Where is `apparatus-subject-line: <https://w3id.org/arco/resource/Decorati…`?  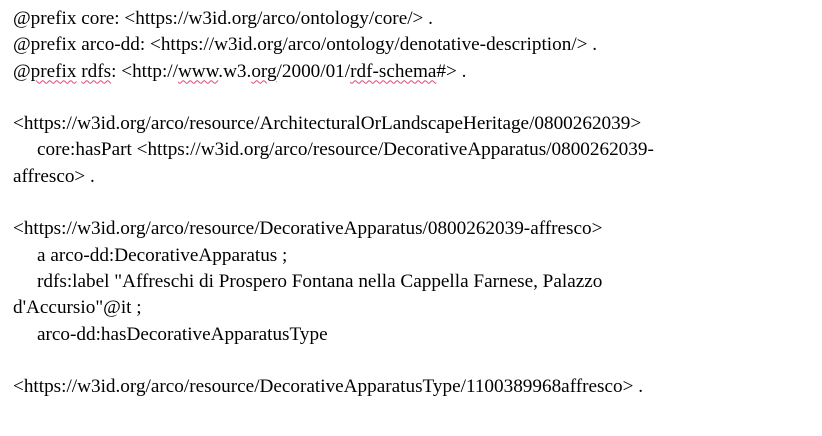
apparatus-subject-line: <https://w3id.org/arco/resource/Decorati… is located at coordinates (308, 229).